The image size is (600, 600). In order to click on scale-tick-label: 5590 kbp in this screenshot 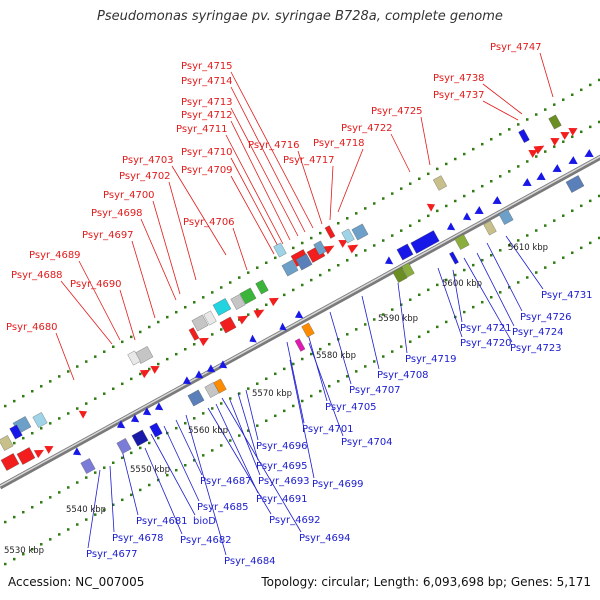, I will do `click(398, 319)`.